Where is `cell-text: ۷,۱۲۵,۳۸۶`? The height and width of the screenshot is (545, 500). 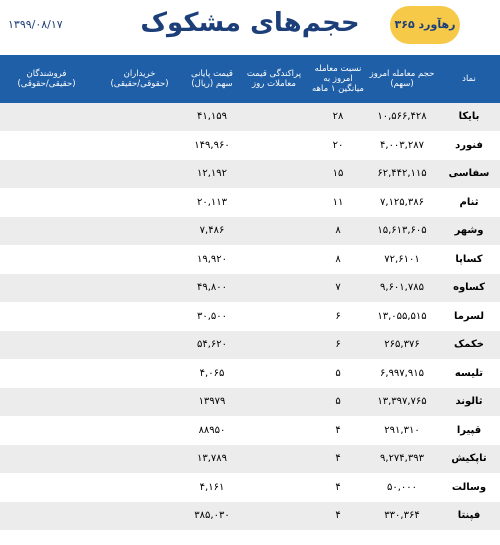 cell-text: ۷,۱۲۵,۳۸۶ is located at coordinates (402, 202).